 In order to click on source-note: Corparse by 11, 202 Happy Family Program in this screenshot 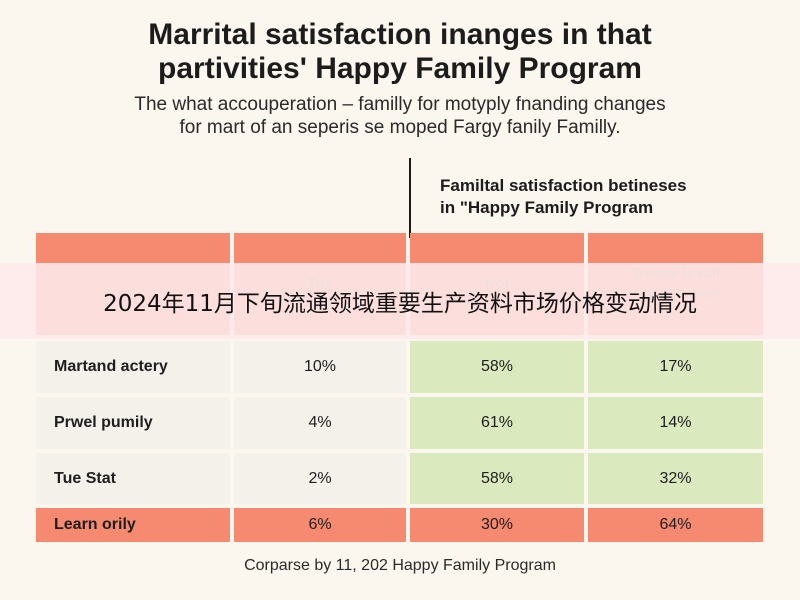, I will do `click(400, 565)`.